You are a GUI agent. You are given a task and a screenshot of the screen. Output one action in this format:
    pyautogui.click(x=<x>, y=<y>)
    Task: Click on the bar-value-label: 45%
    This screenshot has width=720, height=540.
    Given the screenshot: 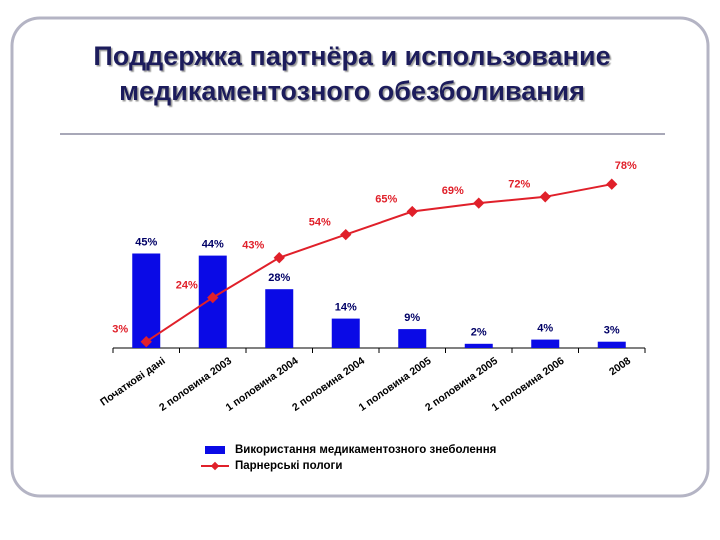 What is the action you would take?
    pyautogui.click(x=146, y=242)
    